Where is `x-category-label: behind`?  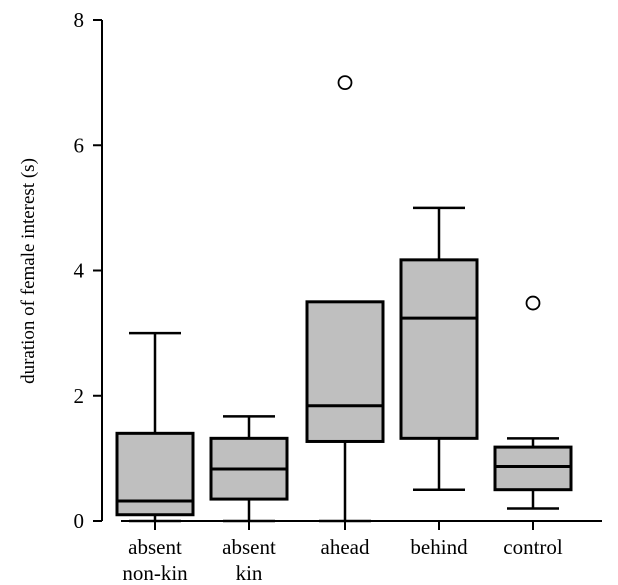
x-category-label: behind is located at coordinates (439, 547).